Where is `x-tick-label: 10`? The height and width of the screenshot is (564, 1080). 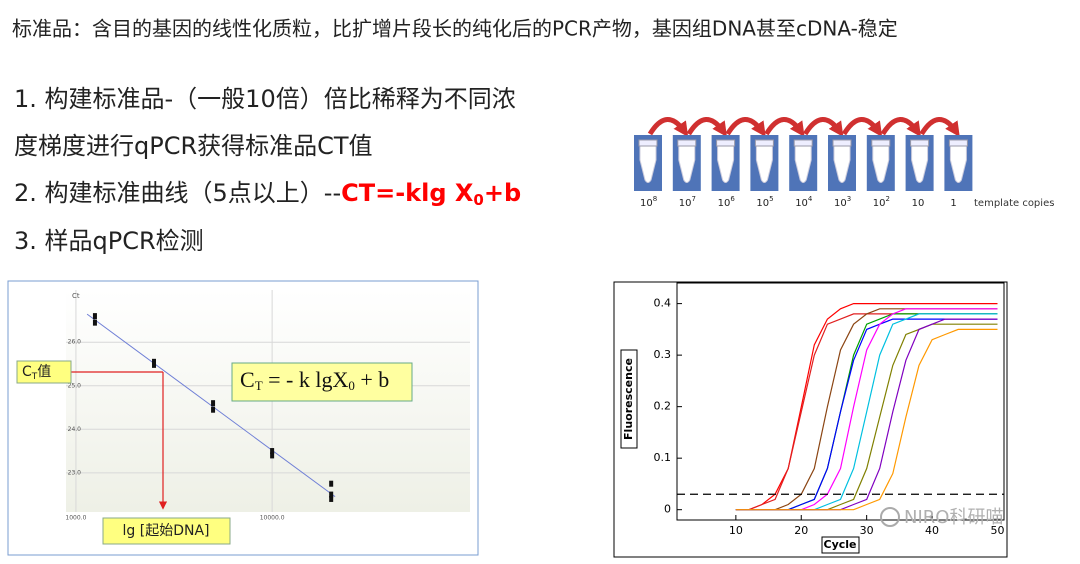
x-tick-label: 10 is located at coordinates (736, 530).